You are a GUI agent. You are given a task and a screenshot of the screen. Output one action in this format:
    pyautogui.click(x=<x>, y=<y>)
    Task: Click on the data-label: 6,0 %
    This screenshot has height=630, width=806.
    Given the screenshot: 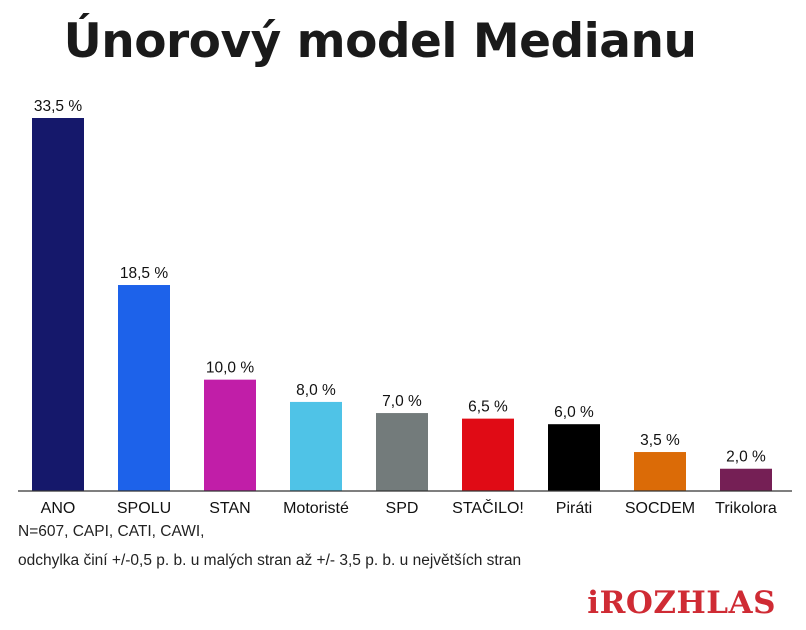 What is the action you would take?
    pyautogui.click(x=574, y=412)
    